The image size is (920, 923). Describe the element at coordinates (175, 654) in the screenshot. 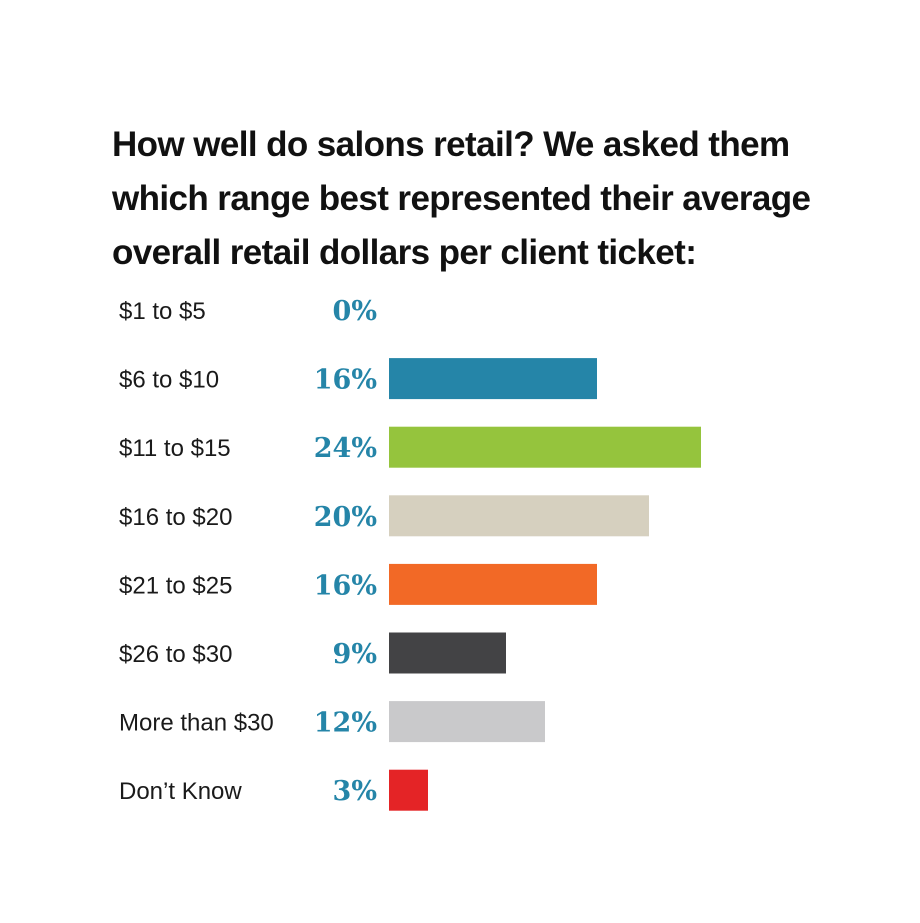

I see `category-label: $26 to $30` at that location.